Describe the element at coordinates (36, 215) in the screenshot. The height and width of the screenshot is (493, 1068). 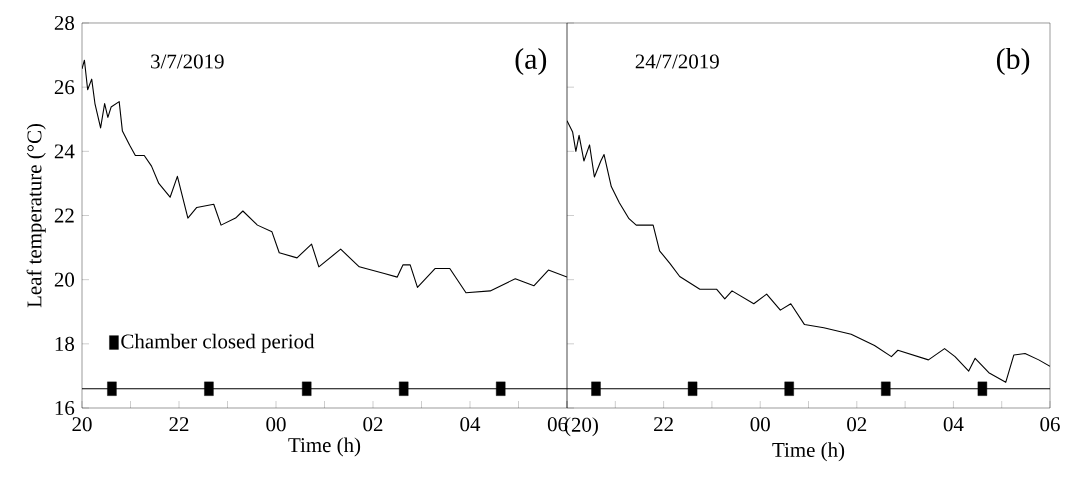
I see `y-axis-title: Leaf temperature (°C)` at that location.